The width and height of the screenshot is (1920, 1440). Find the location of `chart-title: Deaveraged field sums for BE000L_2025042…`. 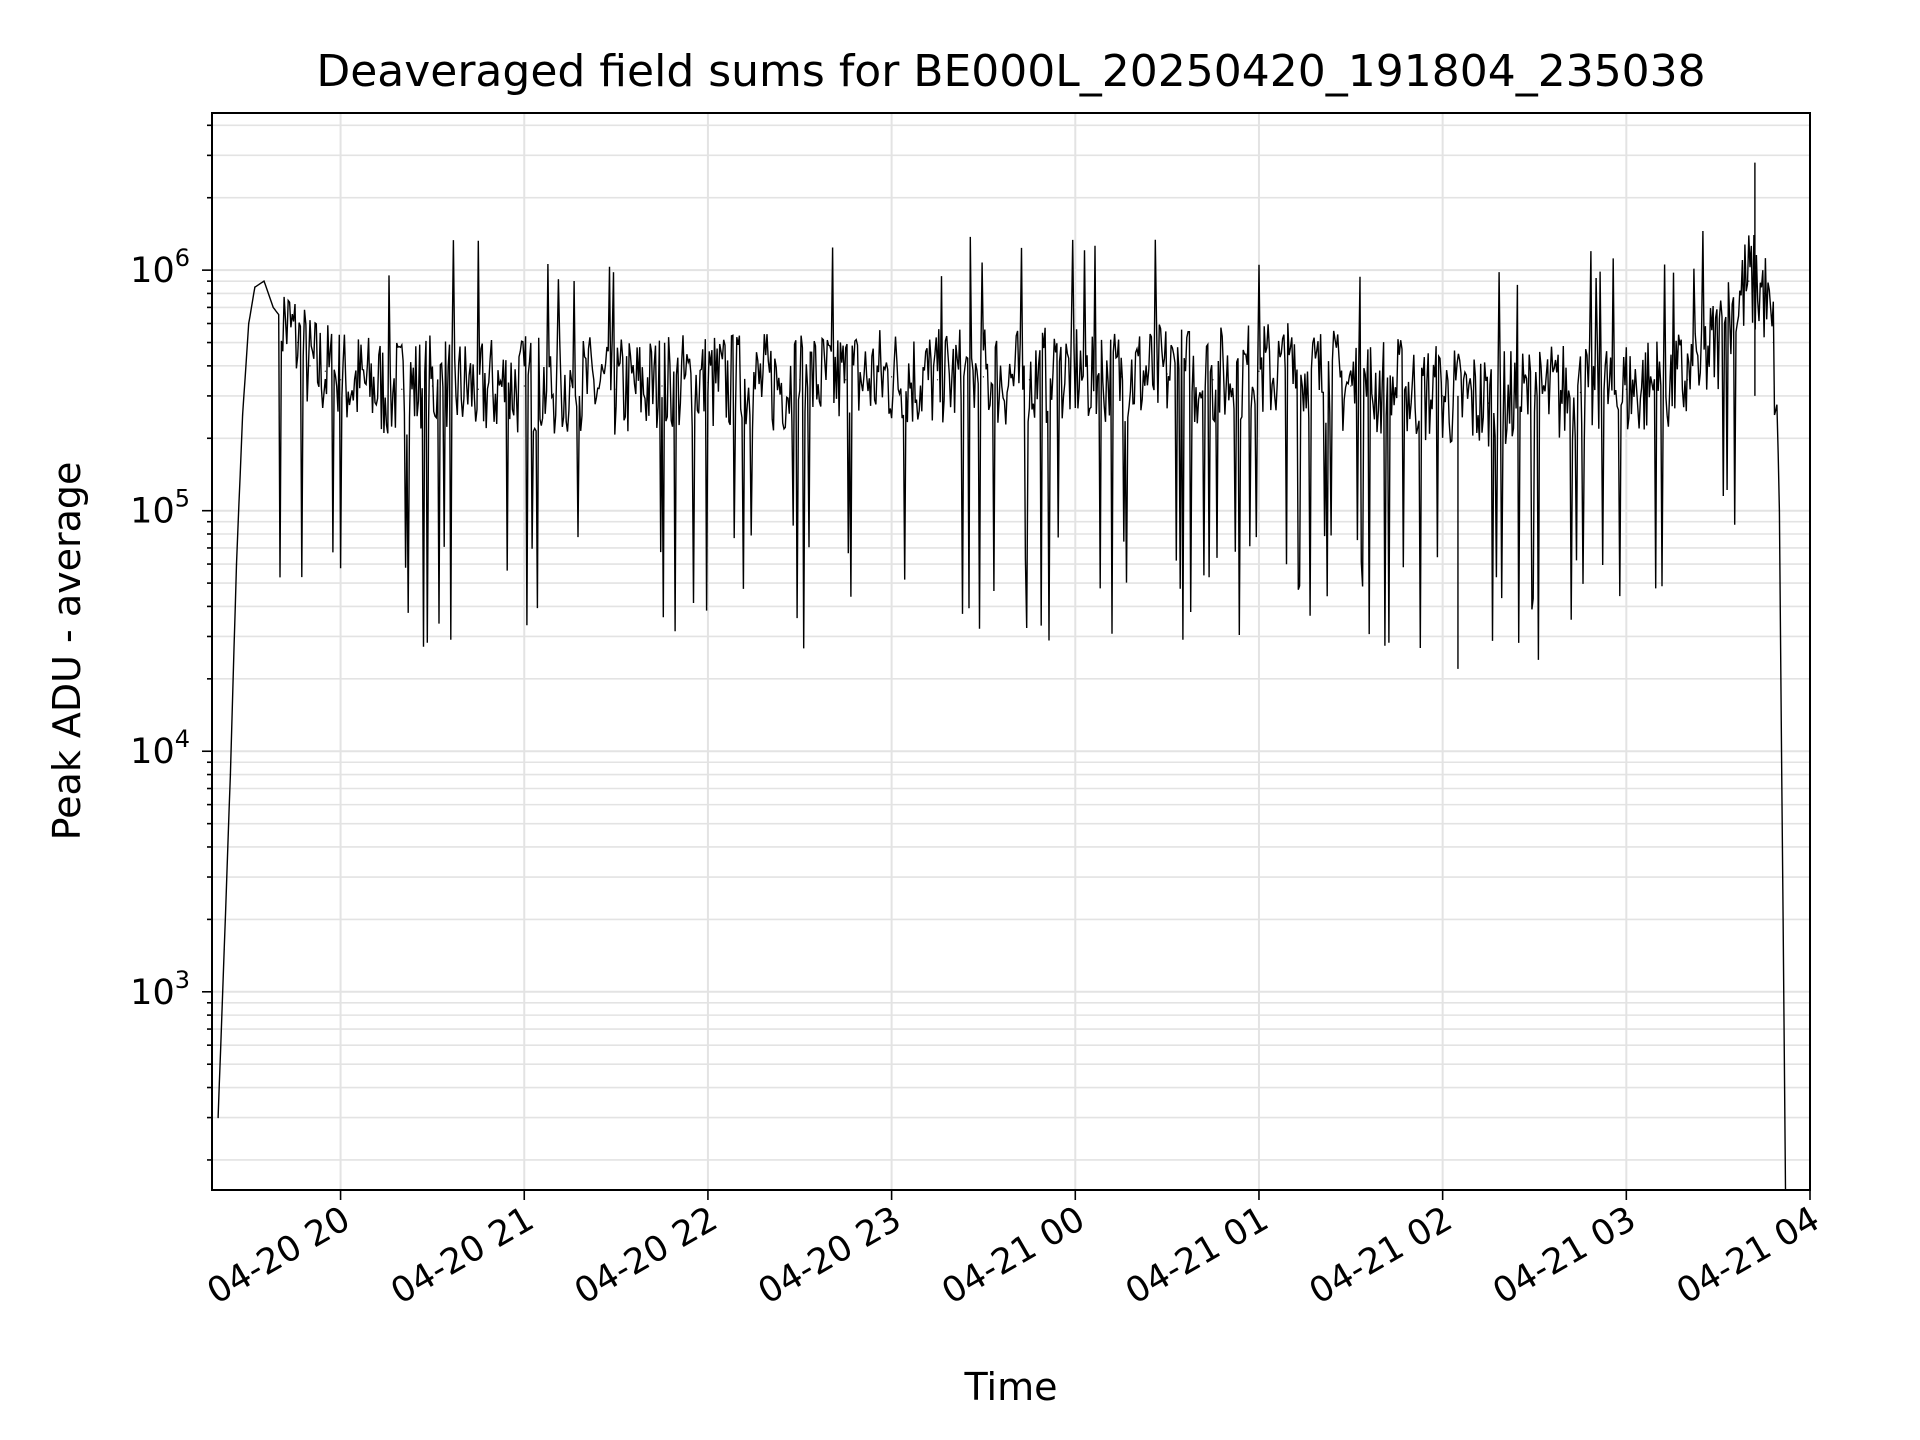

chart-title: Deaveraged field sums for BE000L_2025042… is located at coordinates (1010, 71).